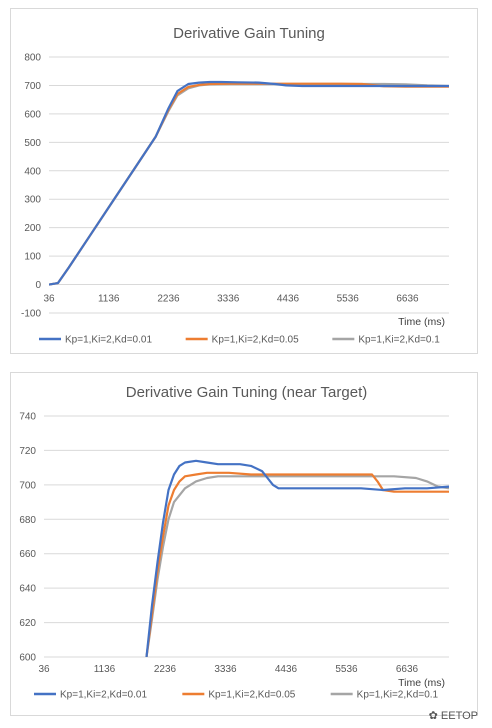  What do you see at coordinates (27, 417) in the screenshot?
I see `y-tick-label: 740` at bounding box center [27, 417].